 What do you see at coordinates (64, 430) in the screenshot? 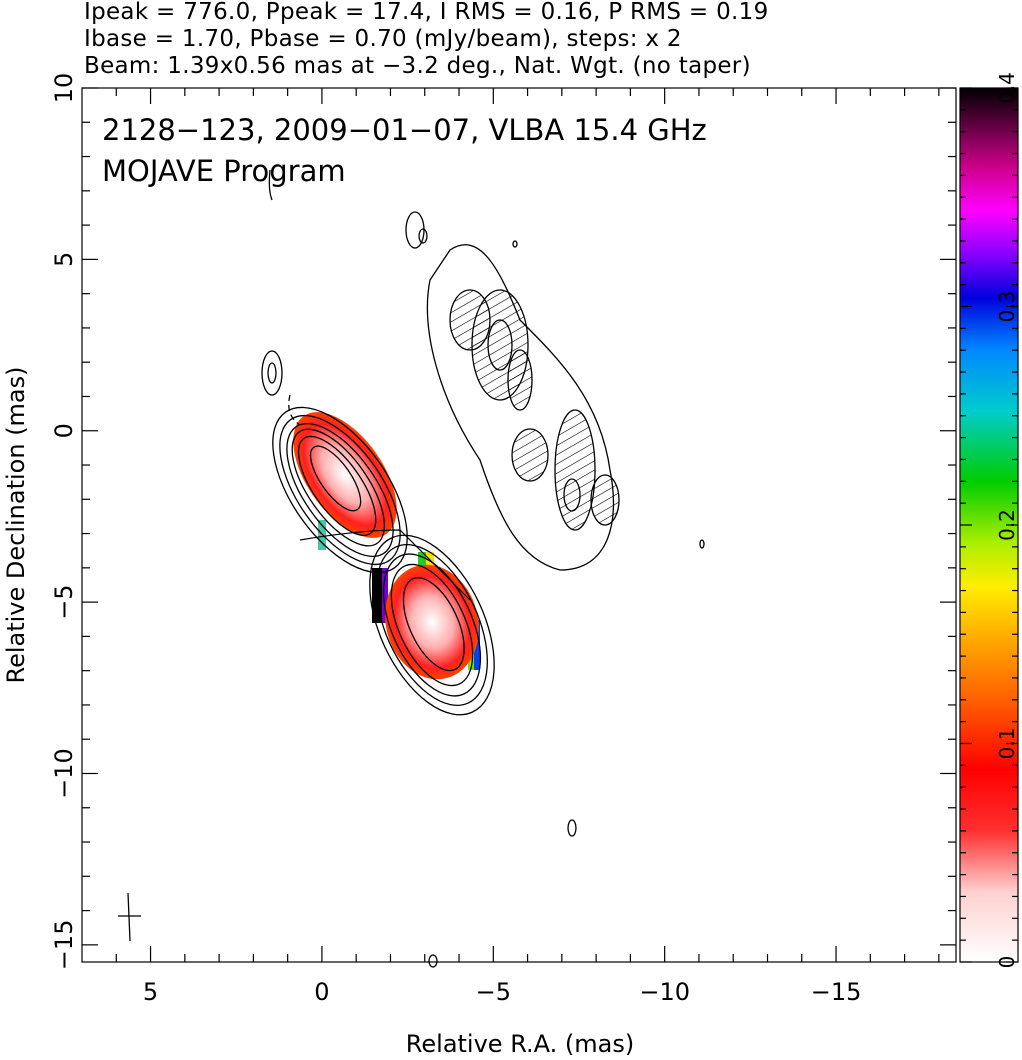
I see `y-tick-label: 0` at bounding box center [64, 430].